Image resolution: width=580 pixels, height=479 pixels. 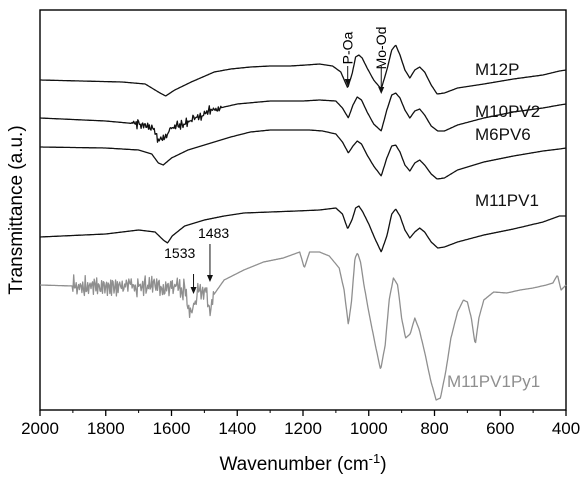 I want to click on x-tick-label: 400, so click(x=566, y=428).